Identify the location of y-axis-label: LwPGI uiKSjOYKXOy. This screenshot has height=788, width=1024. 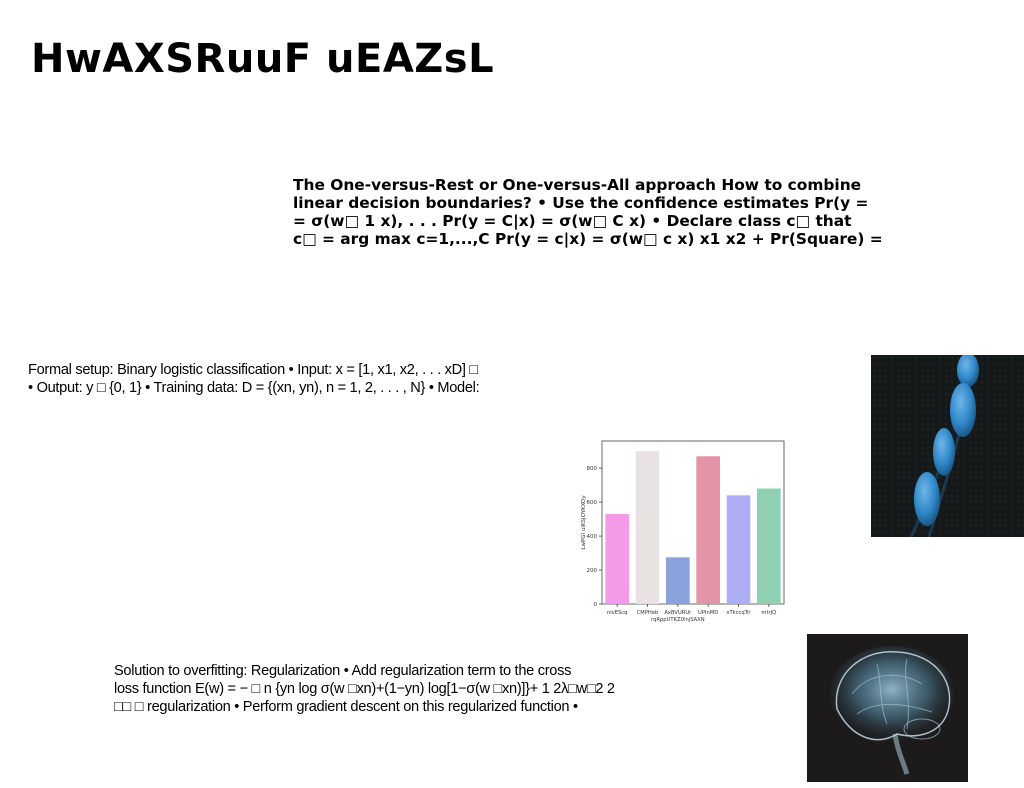
(584, 522).